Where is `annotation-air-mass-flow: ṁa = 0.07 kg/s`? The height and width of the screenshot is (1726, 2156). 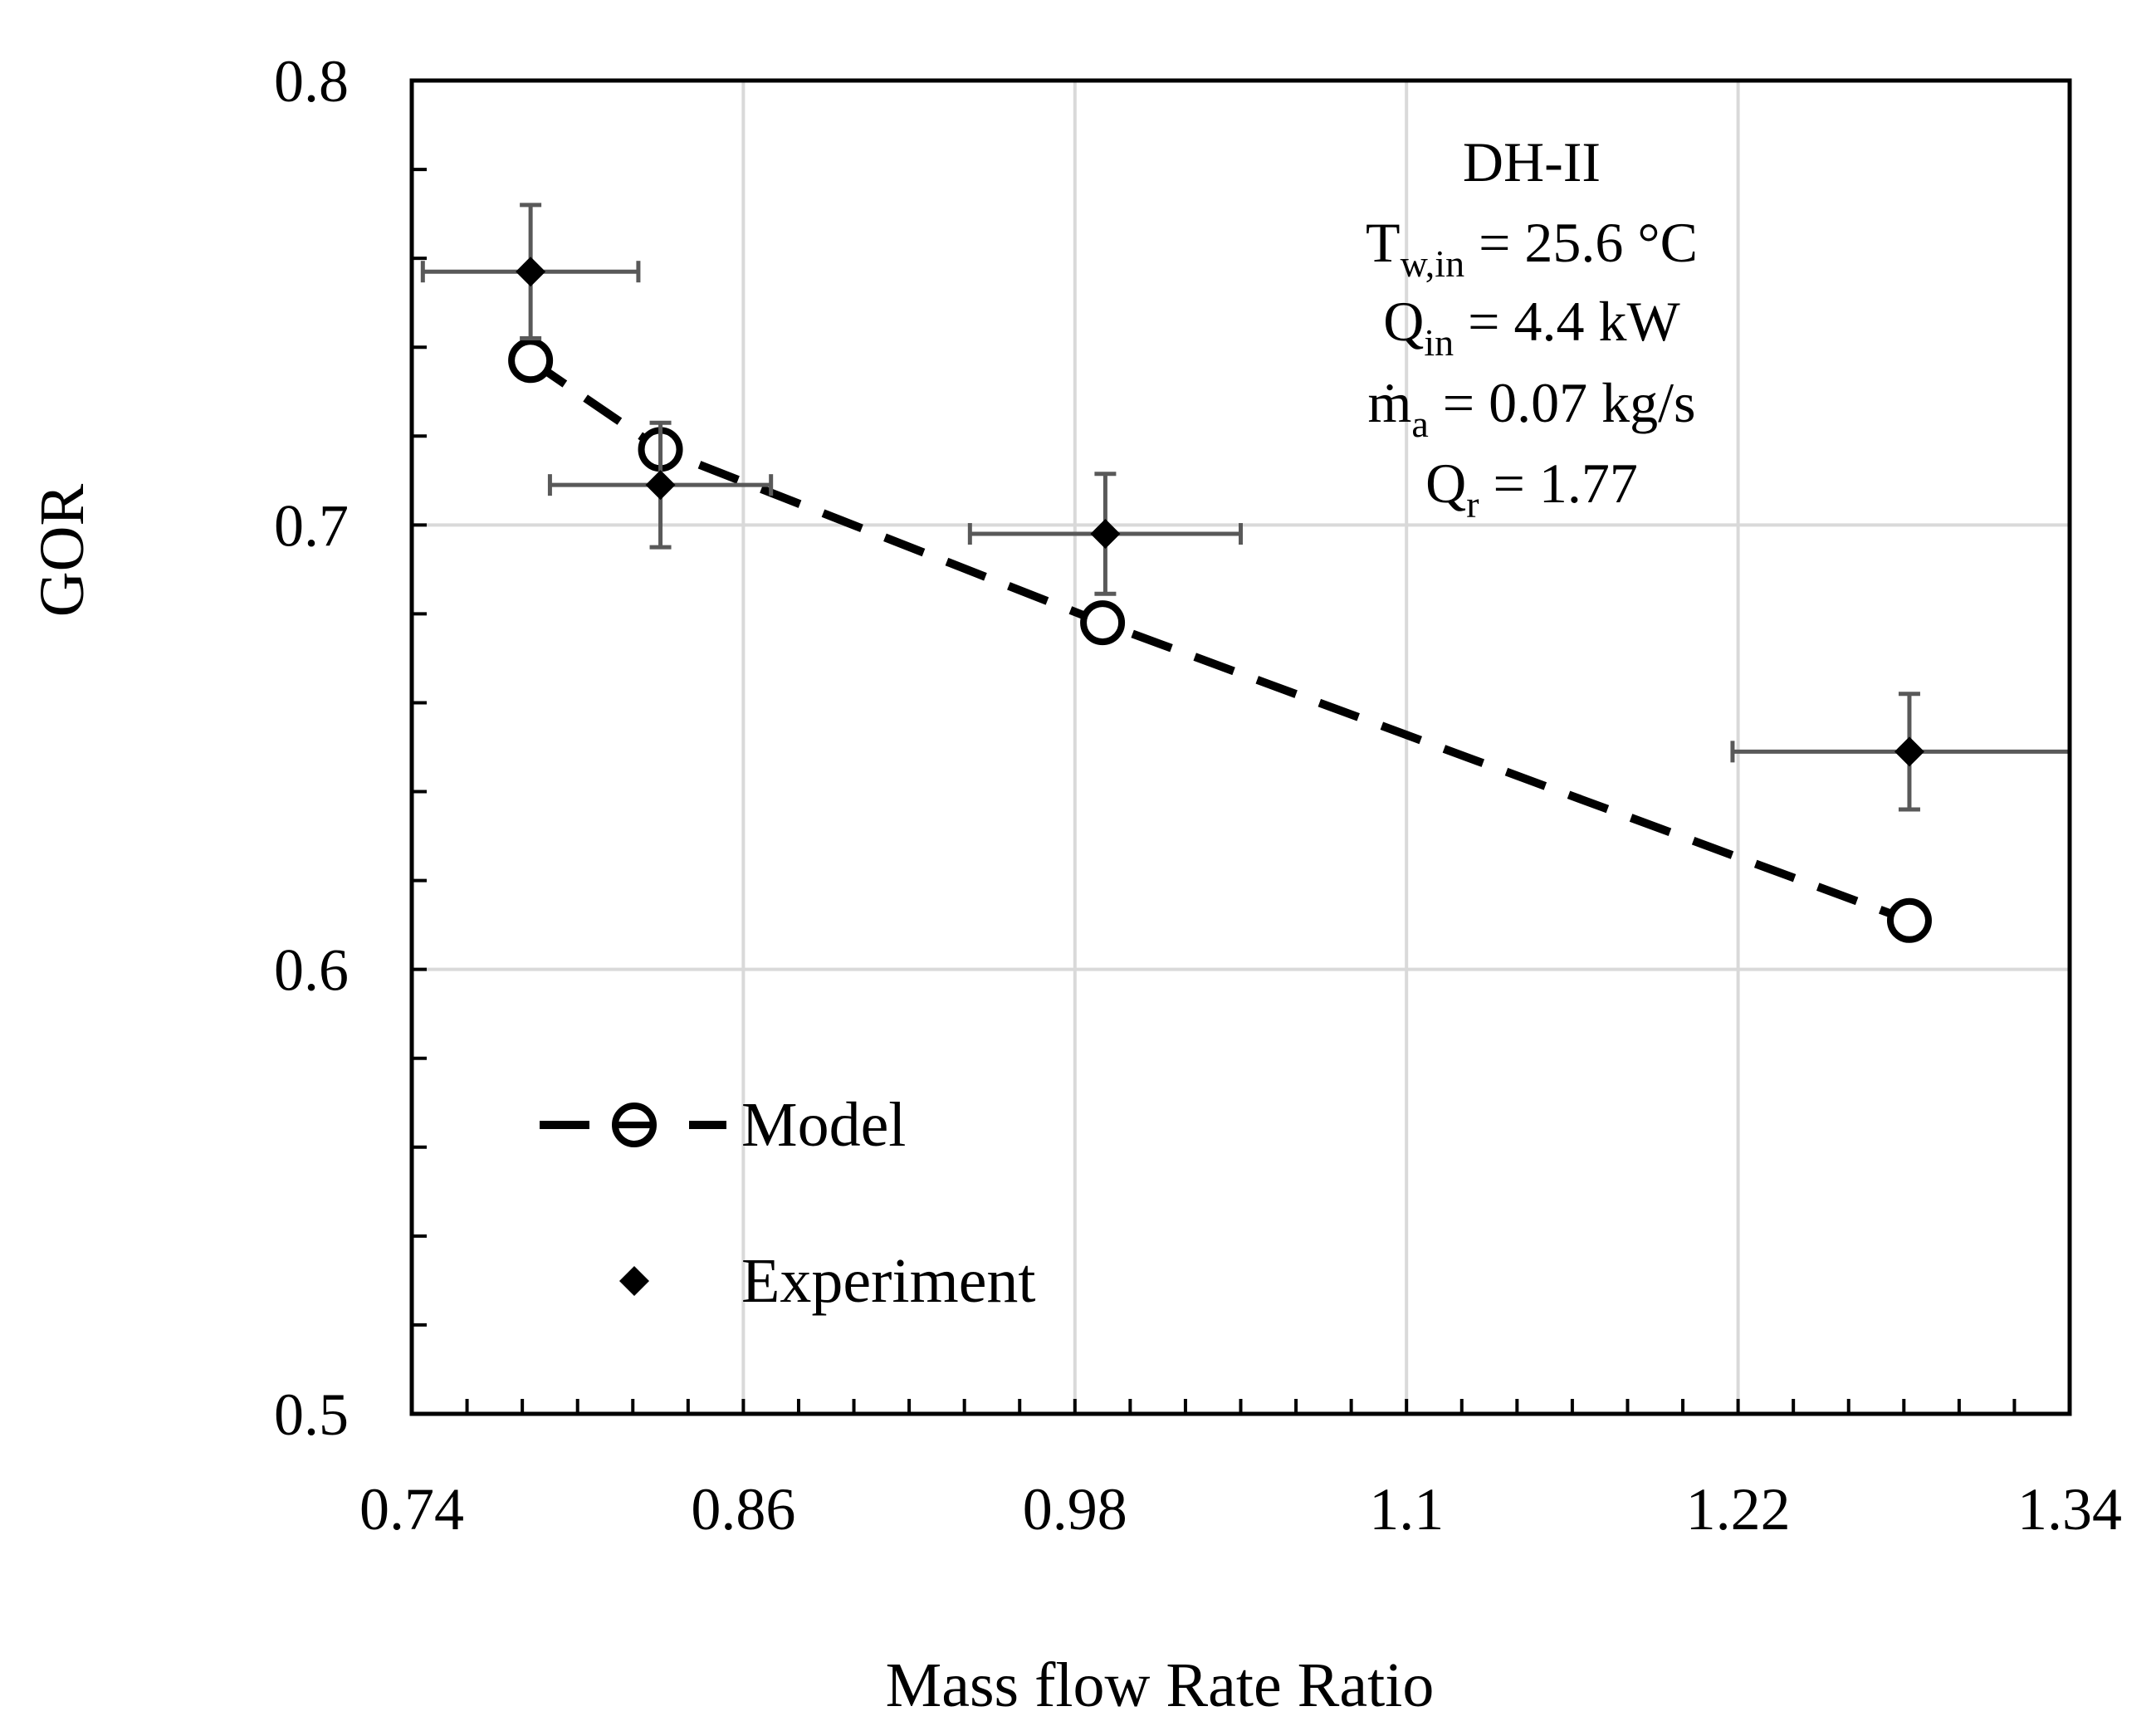
annotation-air-mass-flow: ṁa = 0.07 kg/s is located at coordinates (1531, 408).